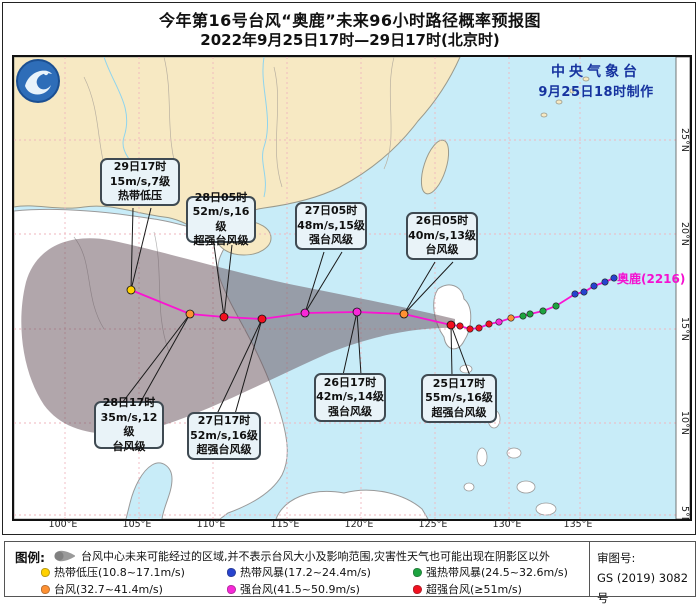 The height and width of the screenshot is (613, 700). I want to click on legend-item: 热带风暴(17.2~24.4m/s), so click(299, 572).